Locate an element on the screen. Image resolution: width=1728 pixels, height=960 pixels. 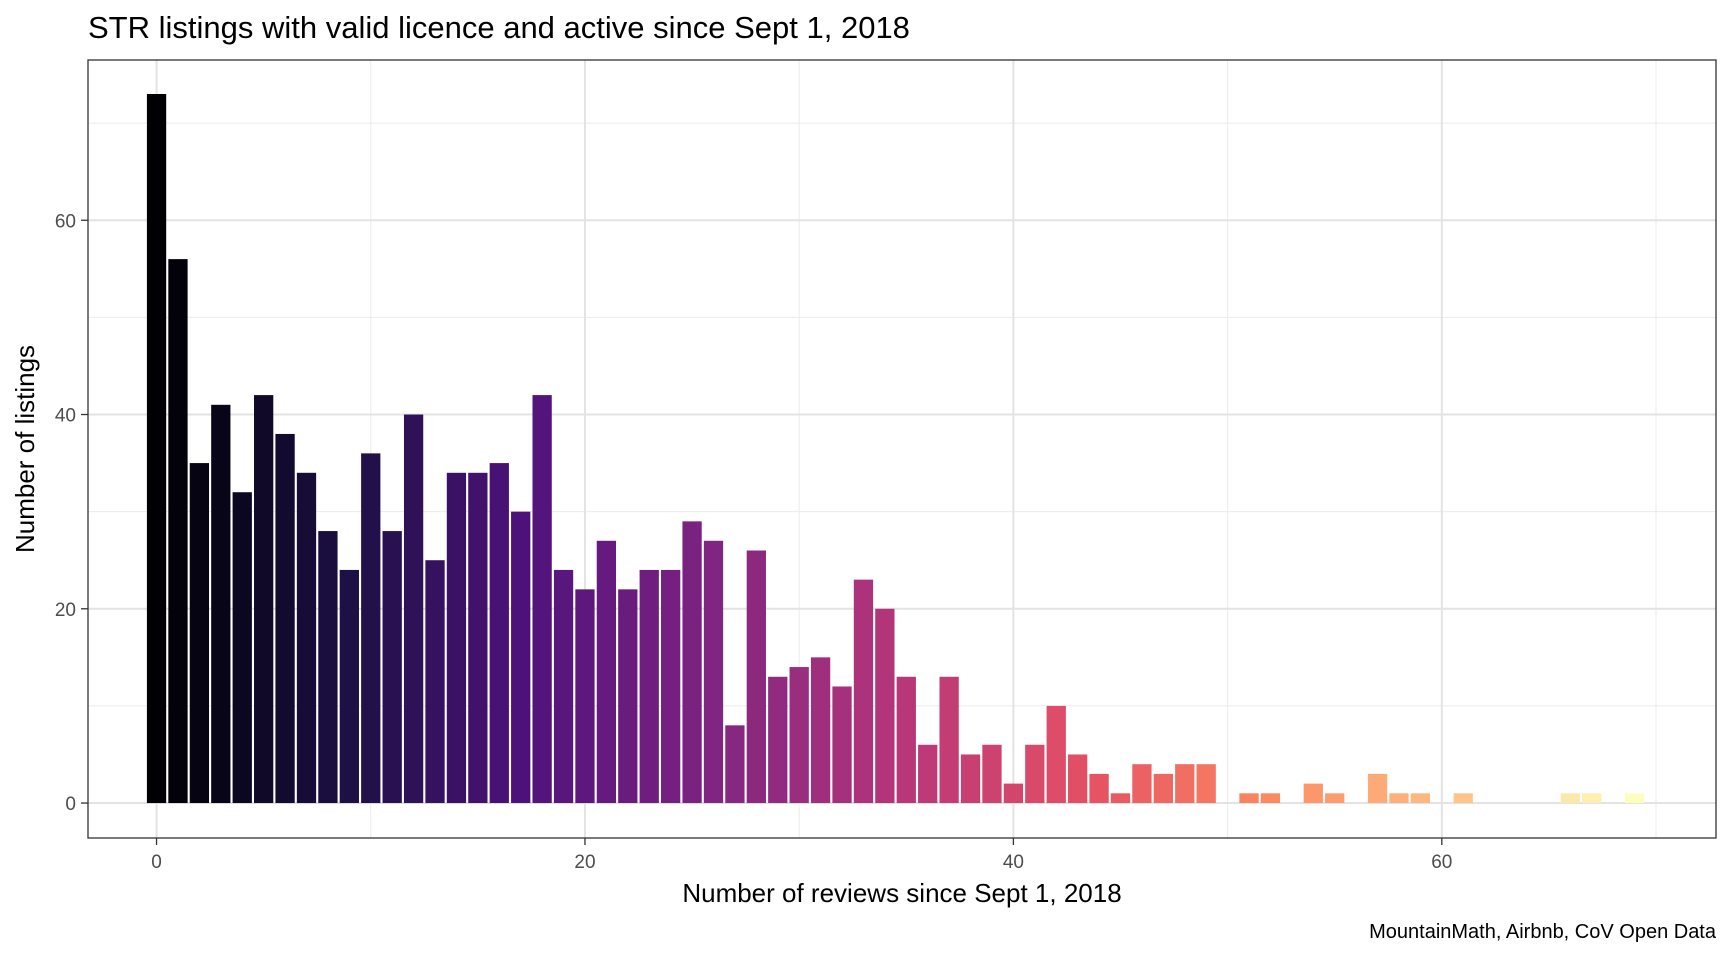
x-tick-label: 60 is located at coordinates (1441, 862).